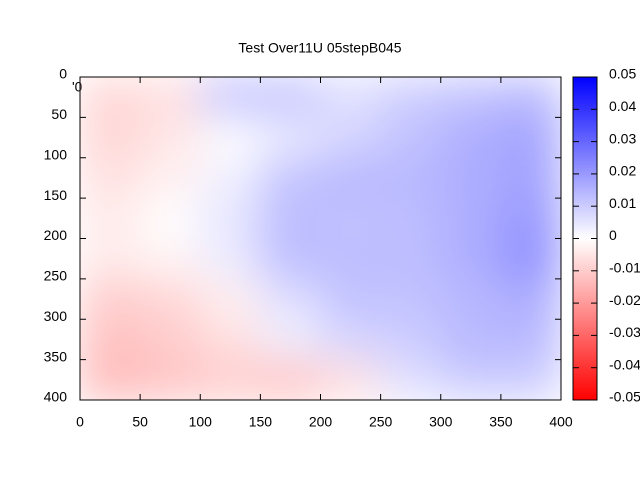 Image resolution: width=640 pixels, height=480 pixels. What do you see at coordinates (381, 422) in the screenshot?
I see `x-tick-label: 250` at bounding box center [381, 422].